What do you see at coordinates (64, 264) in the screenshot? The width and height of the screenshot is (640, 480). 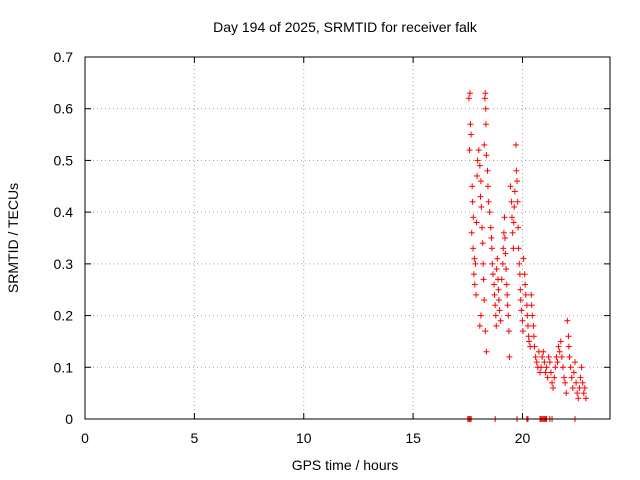 I see `y-tick-label: 0.3` at bounding box center [64, 264].